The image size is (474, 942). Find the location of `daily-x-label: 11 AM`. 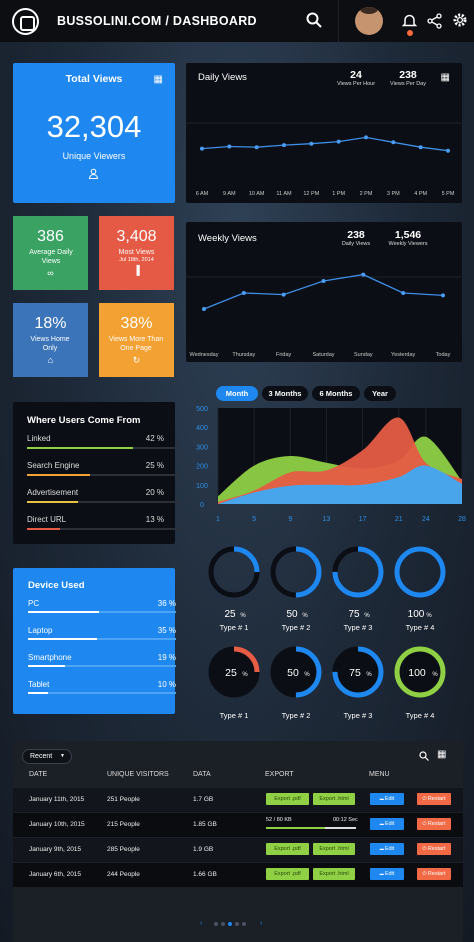

daily-x-label: 11 AM is located at coordinates (284, 194).